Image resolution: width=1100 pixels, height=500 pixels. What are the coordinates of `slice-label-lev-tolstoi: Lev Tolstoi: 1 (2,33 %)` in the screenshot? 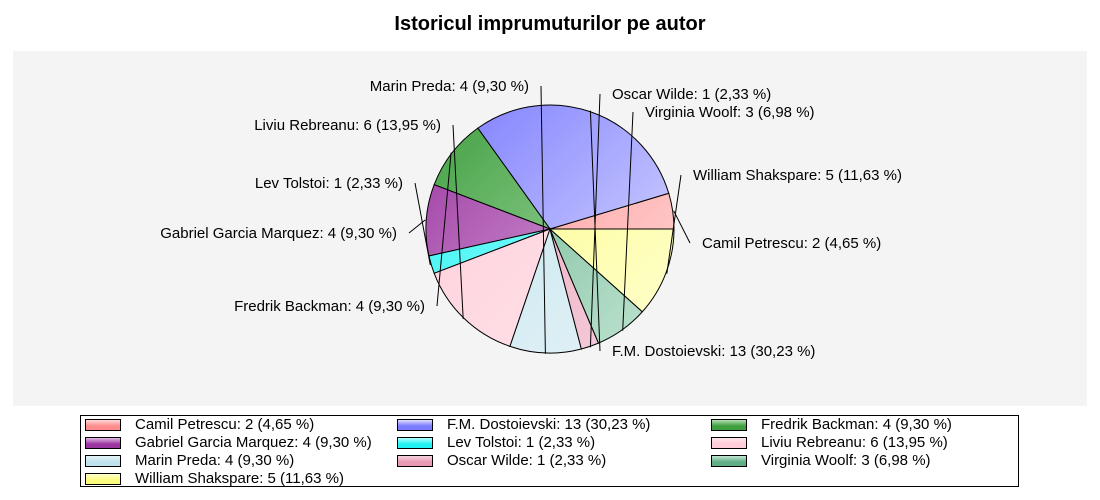 It's located at (329, 183).